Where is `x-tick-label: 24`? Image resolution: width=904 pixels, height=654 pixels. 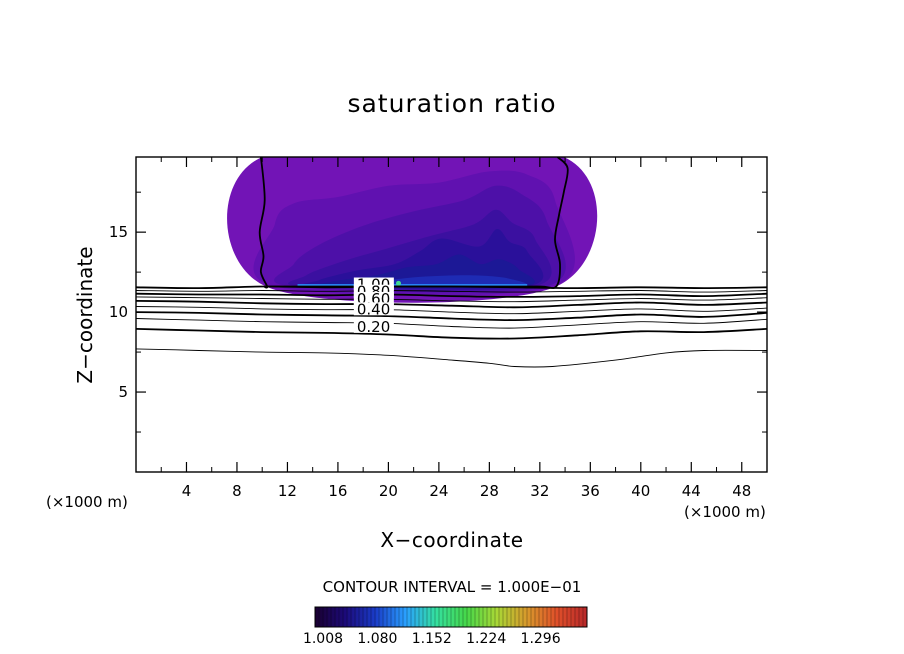 x-tick-label: 24 is located at coordinates (438, 491).